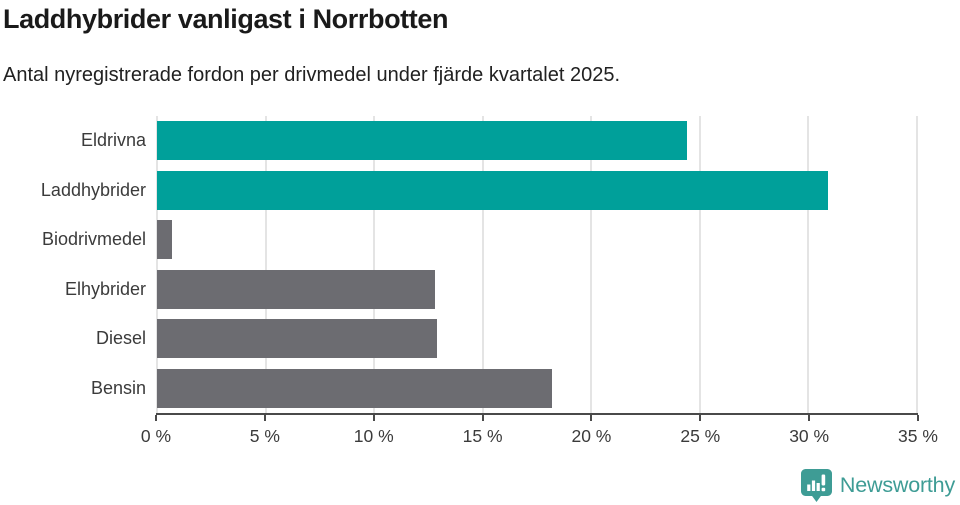  Describe the element at coordinates (105, 288) in the screenshot. I see `category-label: Elhybrider` at that location.